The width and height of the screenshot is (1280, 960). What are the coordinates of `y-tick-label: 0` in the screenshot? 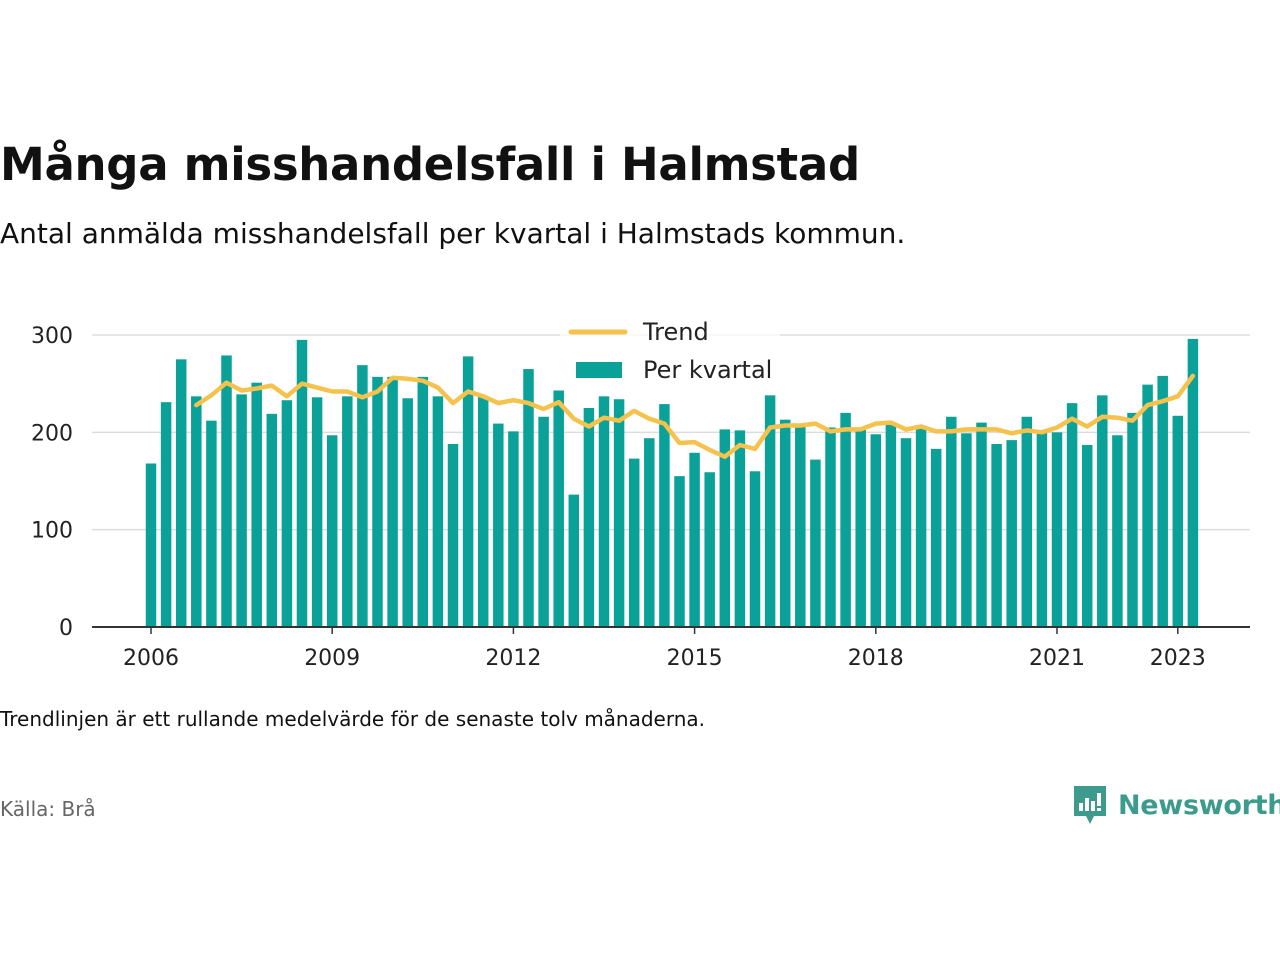 It's located at (66, 628).